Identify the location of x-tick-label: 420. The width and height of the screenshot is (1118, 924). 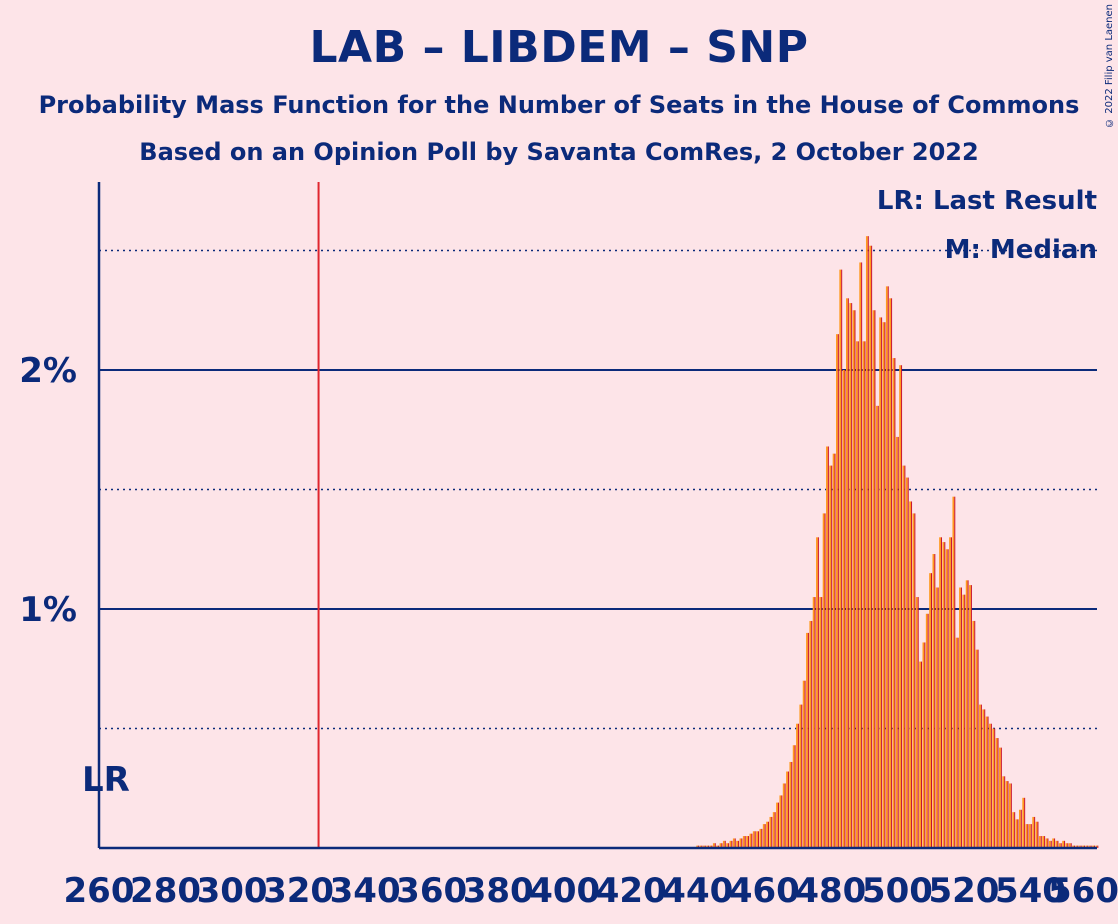
(631, 891).